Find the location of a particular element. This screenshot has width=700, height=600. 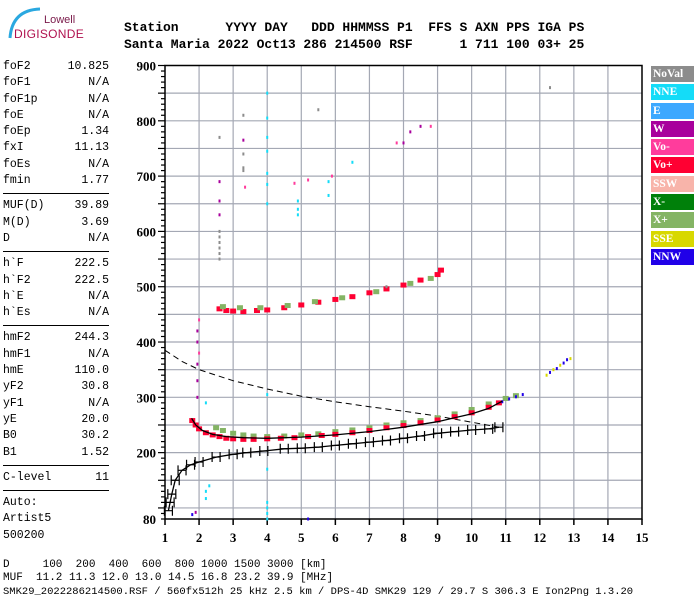

param-row: yF2 30.8 is located at coordinates (56, 387).